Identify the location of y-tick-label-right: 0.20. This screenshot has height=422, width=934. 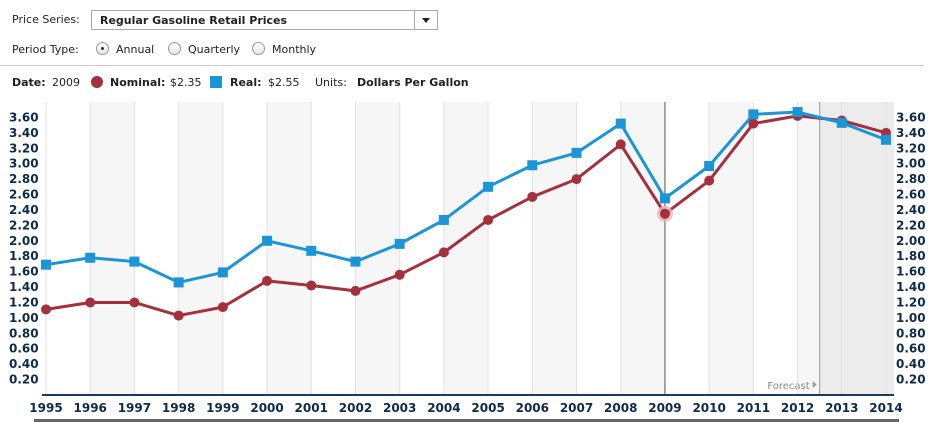
(911, 380).